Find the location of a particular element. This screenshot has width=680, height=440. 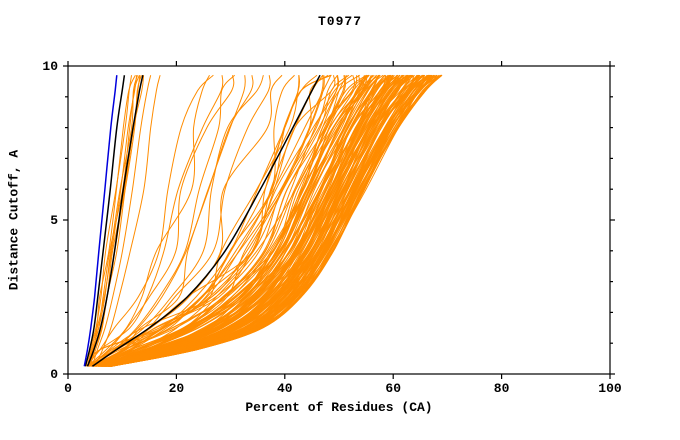

x-tick-label: 40 is located at coordinates (285, 388).